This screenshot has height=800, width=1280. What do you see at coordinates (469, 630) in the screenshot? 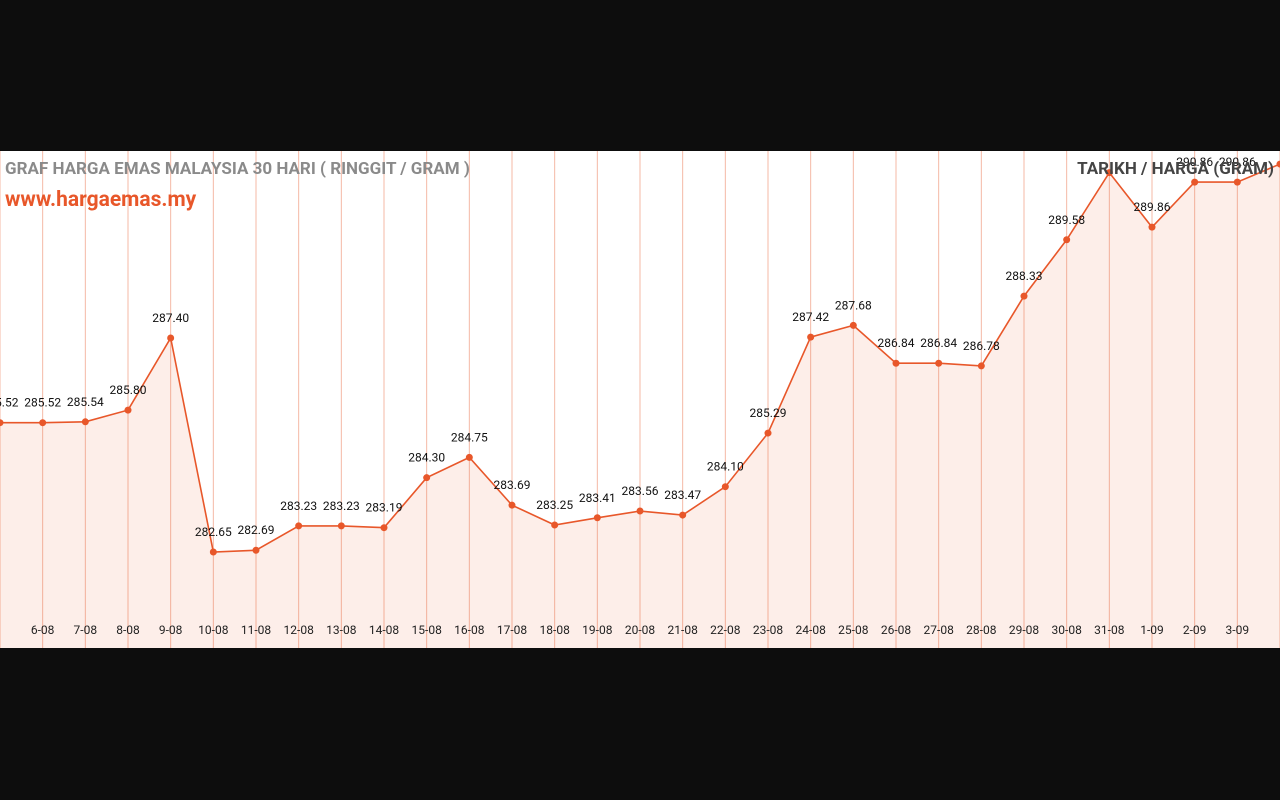
I see `x-tick-label: 16-08` at bounding box center [469, 630].